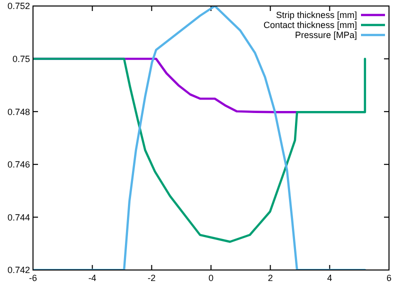 The image size is (400, 284). Describe the element at coordinates (325, 35) in the screenshot. I see `legend-label: Pressure [MPa]` at that location.